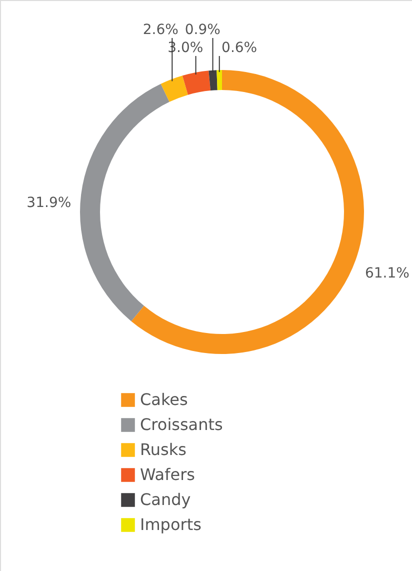  Describe the element at coordinates (240, 48) in the screenshot. I see `data-label: 0.6%` at that location.